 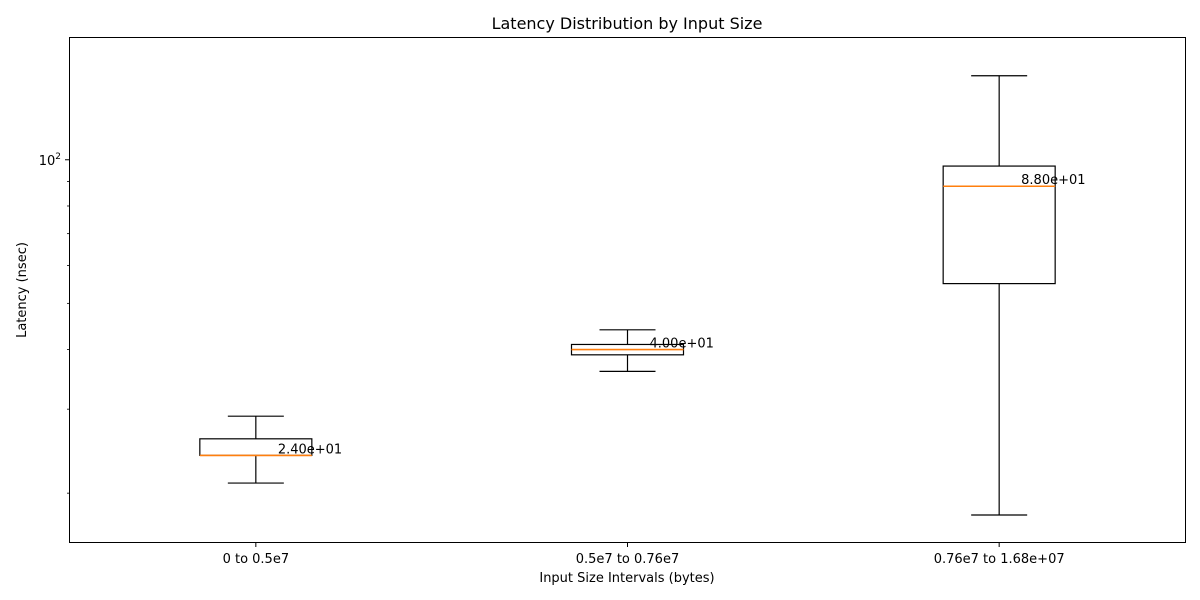 What do you see at coordinates (999, 559) in the screenshot?
I see `x-tick-label: 0.76e7 to 1.68e+07` at bounding box center [999, 559].